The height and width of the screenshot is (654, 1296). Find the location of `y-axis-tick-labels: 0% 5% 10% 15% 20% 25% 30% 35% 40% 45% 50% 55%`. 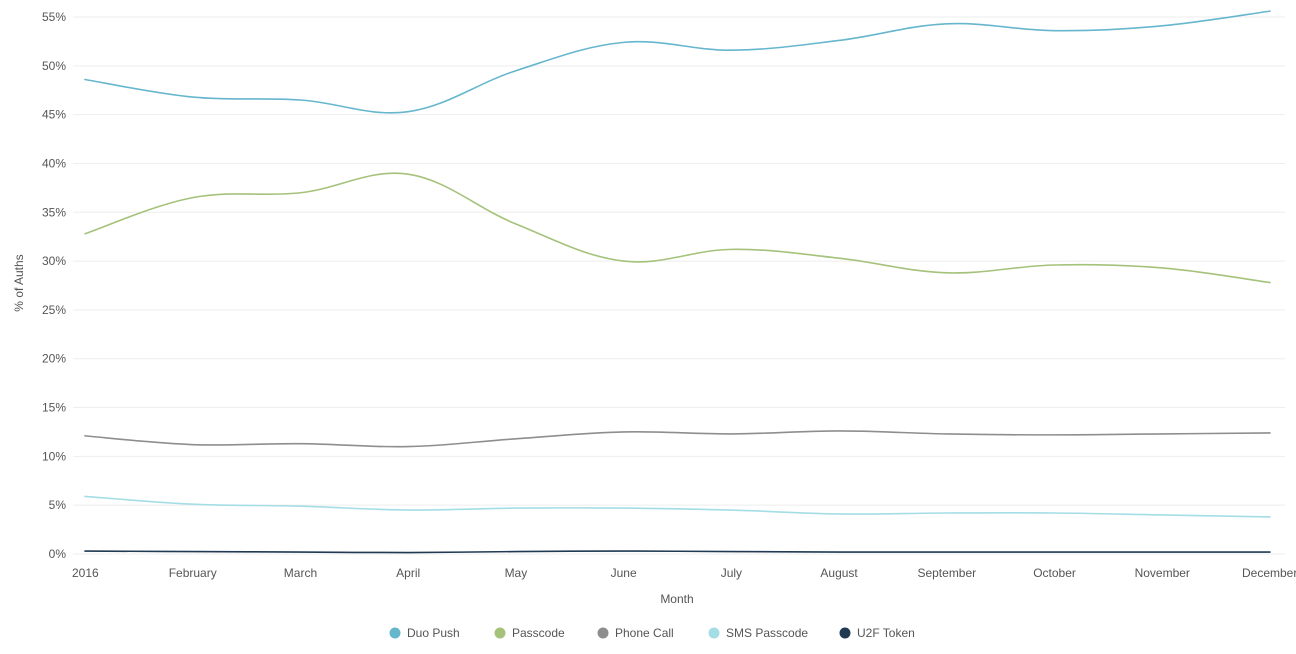

y-axis-tick-labels: 0% 5% 10% 15% 20% 25% 30% 35% 40% 45% 50% 55% is located at coordinates (54, 285).